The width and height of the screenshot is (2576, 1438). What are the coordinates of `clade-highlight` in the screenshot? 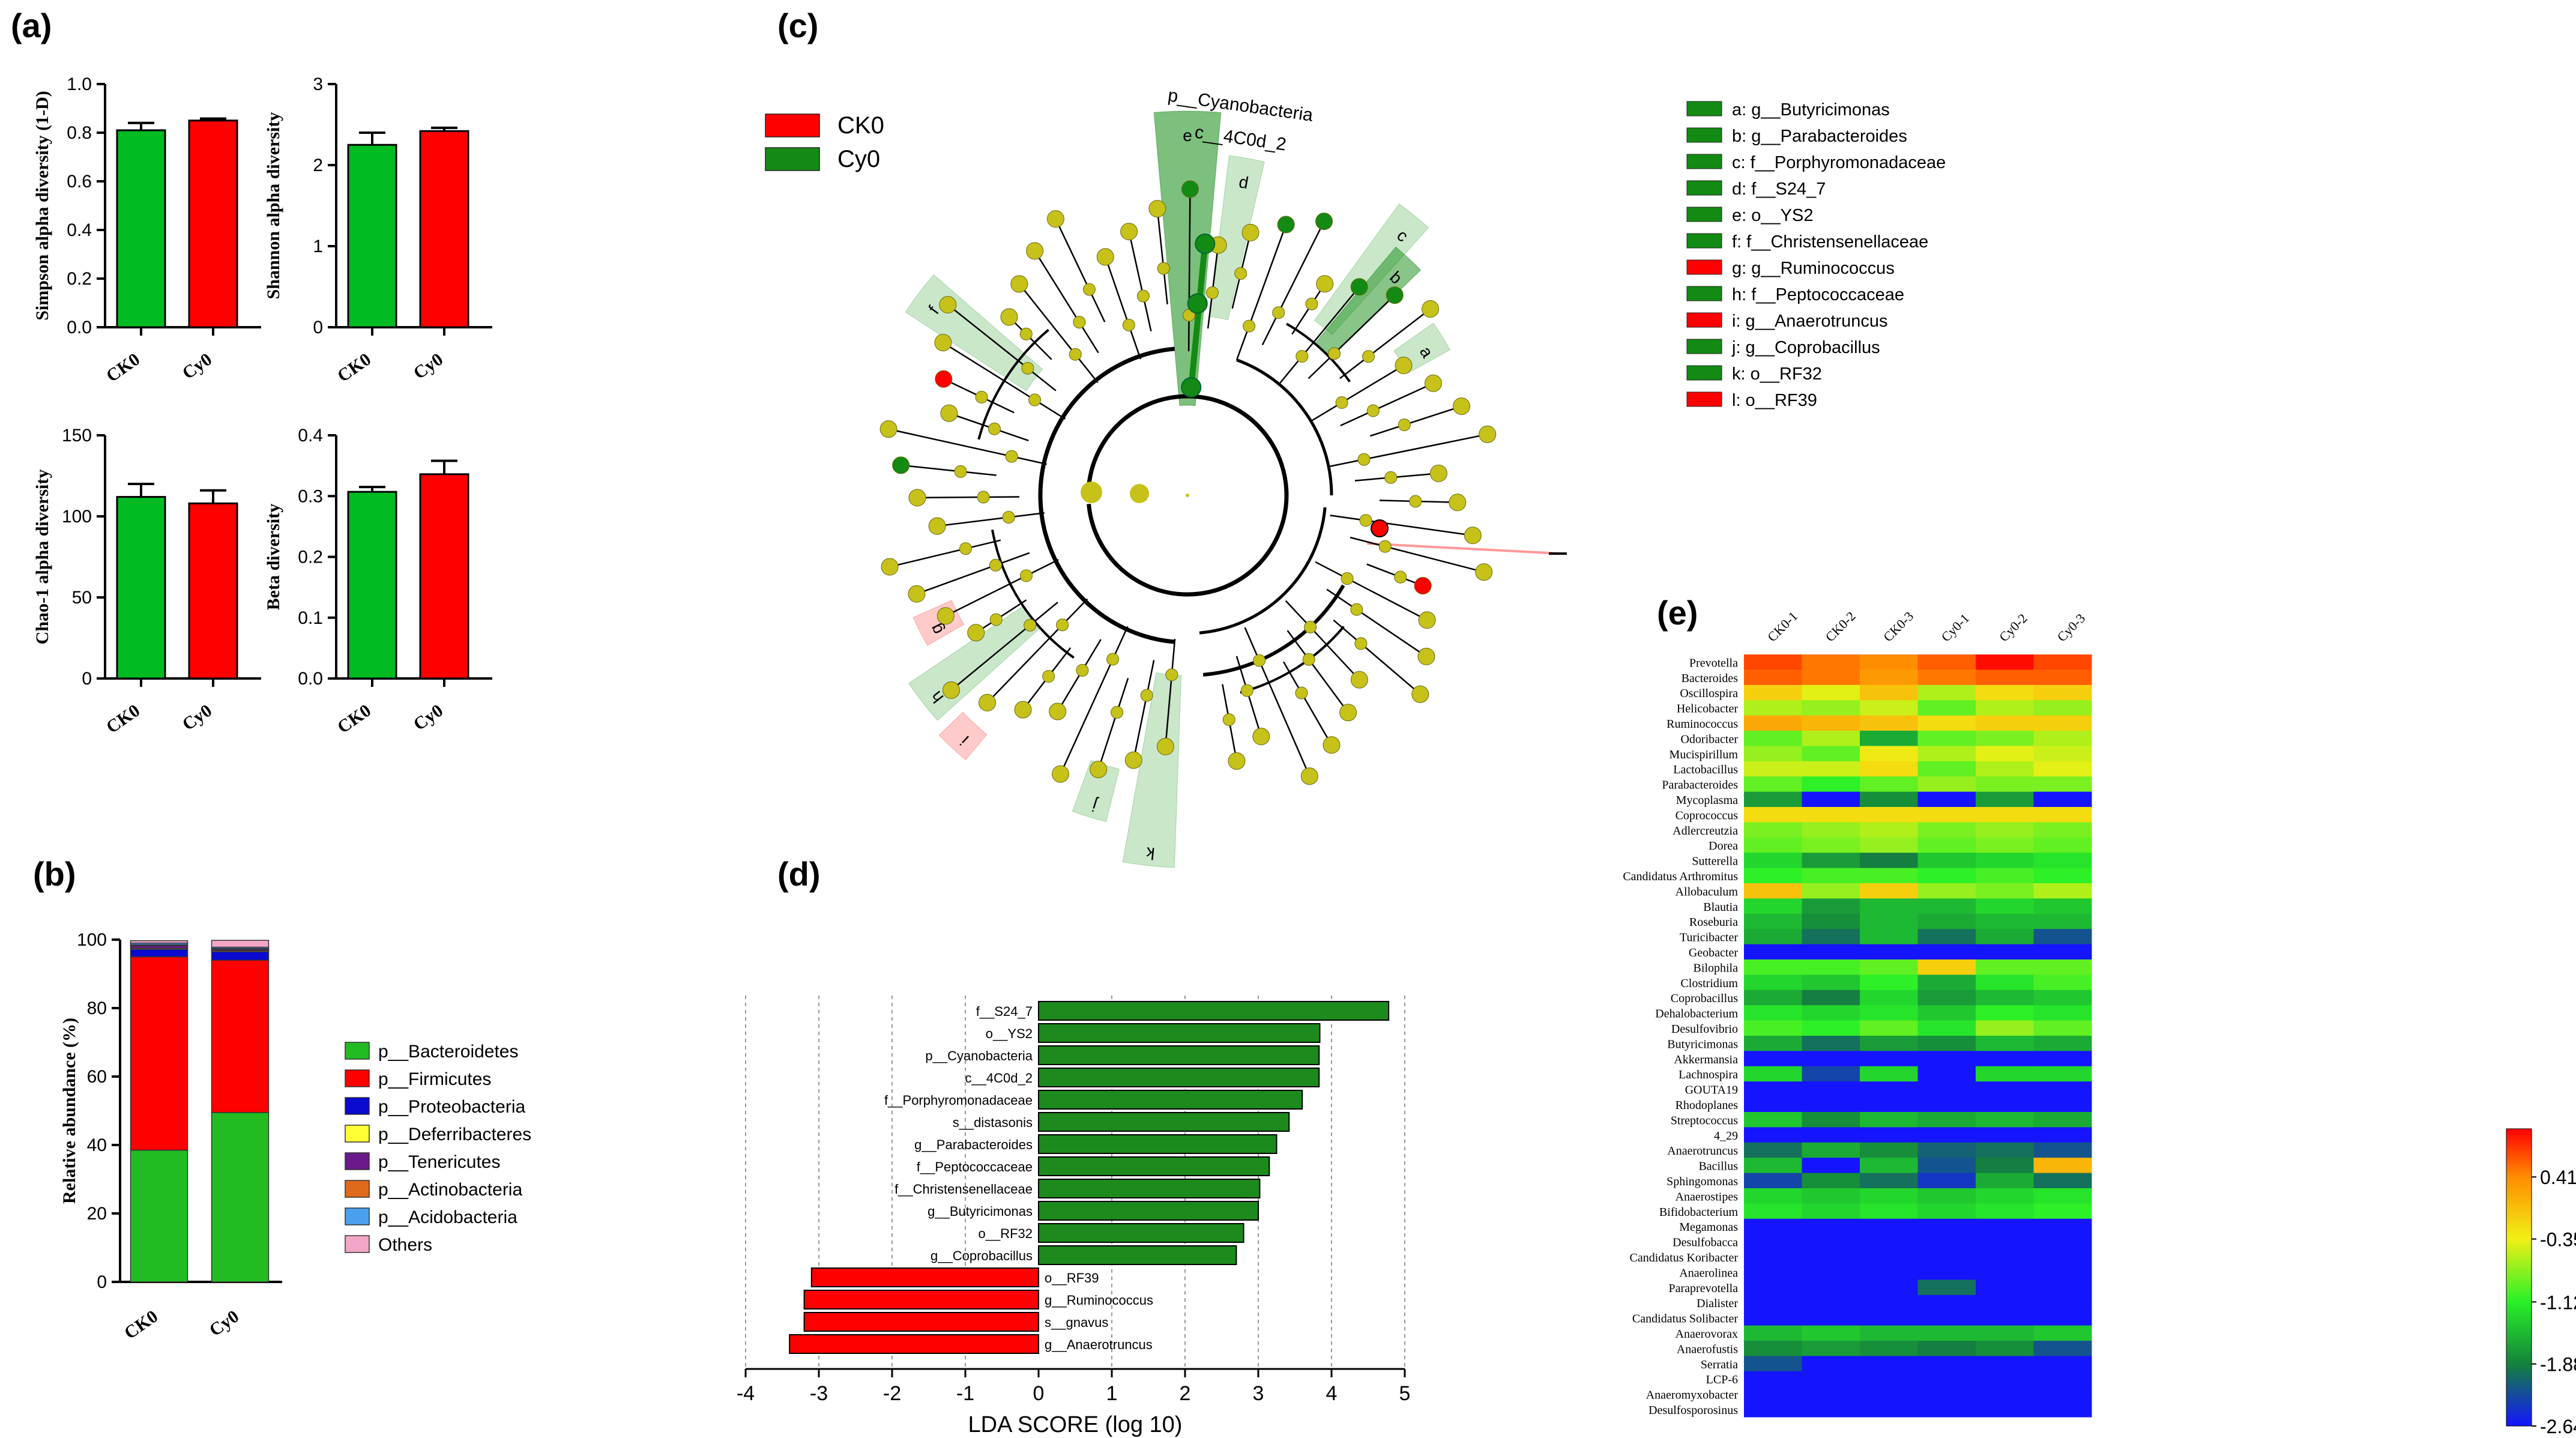 It's located at (1371, 269).